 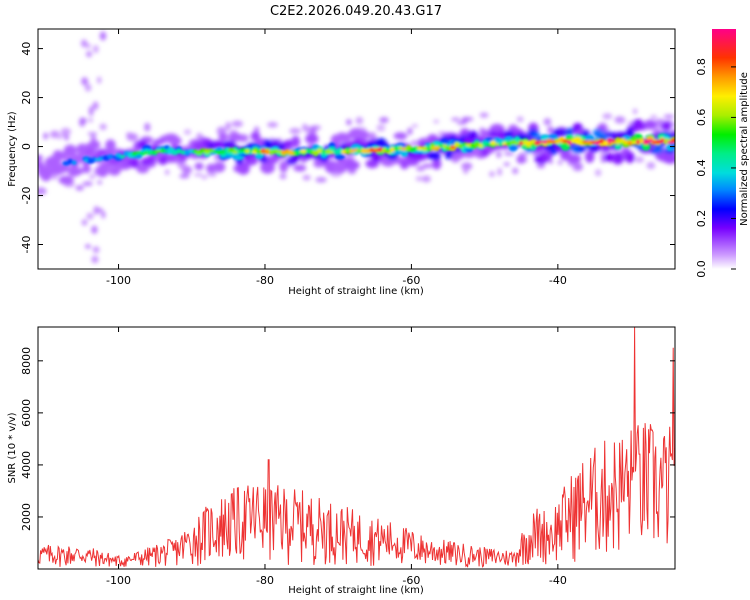 I want to click on snr-y-tick-label: 8000, so click(x=26, y=361).